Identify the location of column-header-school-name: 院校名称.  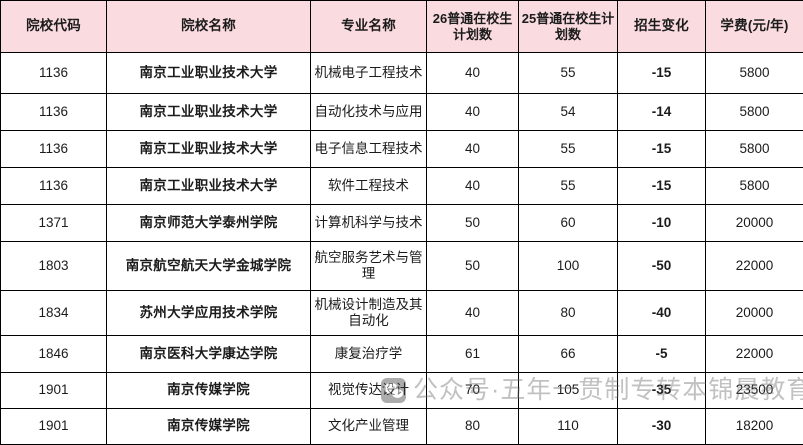
(209, 27).